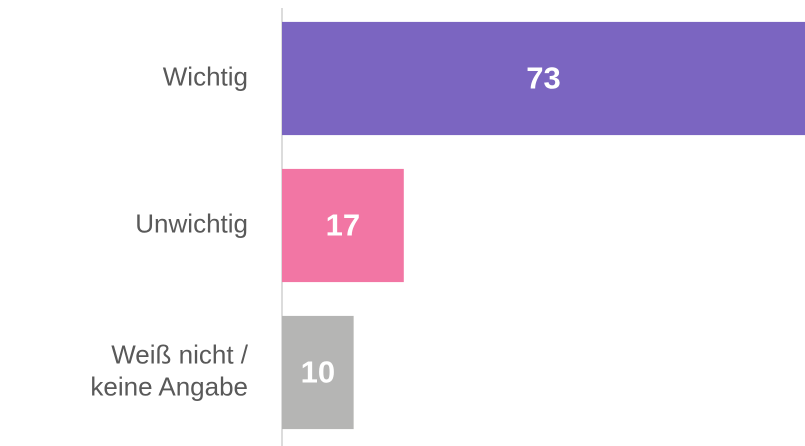 Image resolution: width=805 pixels, height=446 pixels. I want to click on value-label: 10, so click(318, 372).